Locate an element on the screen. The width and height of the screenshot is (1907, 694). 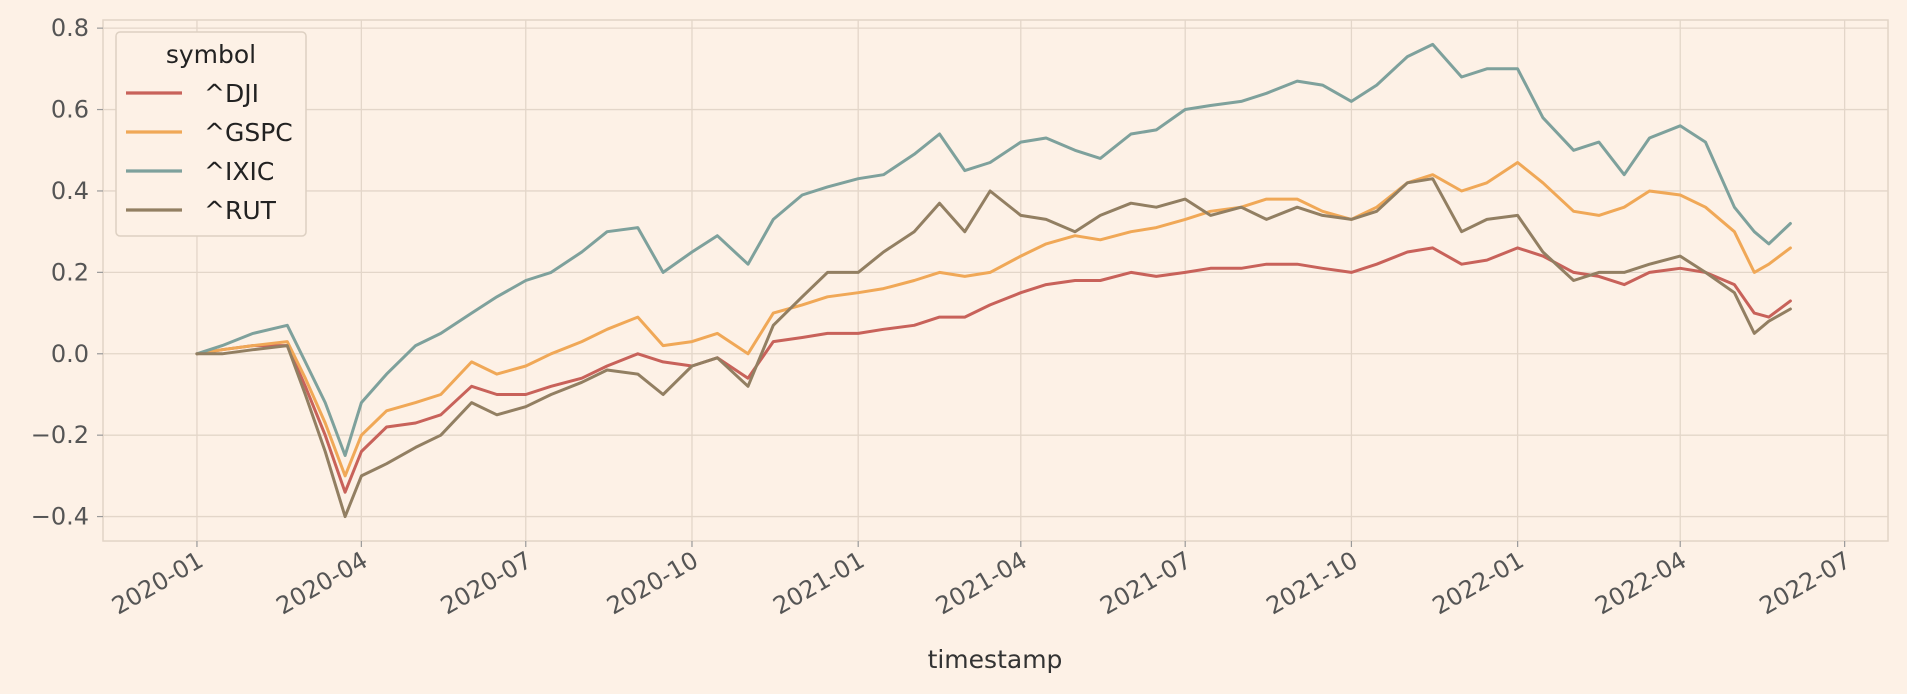
y-tick-label: −0.4 is located at coordinates (60, 517).